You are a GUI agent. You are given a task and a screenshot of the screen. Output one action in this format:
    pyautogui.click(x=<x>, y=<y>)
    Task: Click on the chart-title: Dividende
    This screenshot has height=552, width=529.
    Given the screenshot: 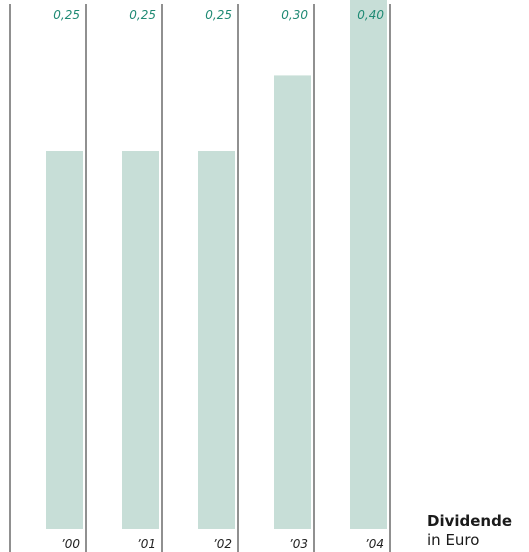 What is the action you would take?
    pyautogui.click(x=470, y=521)
    